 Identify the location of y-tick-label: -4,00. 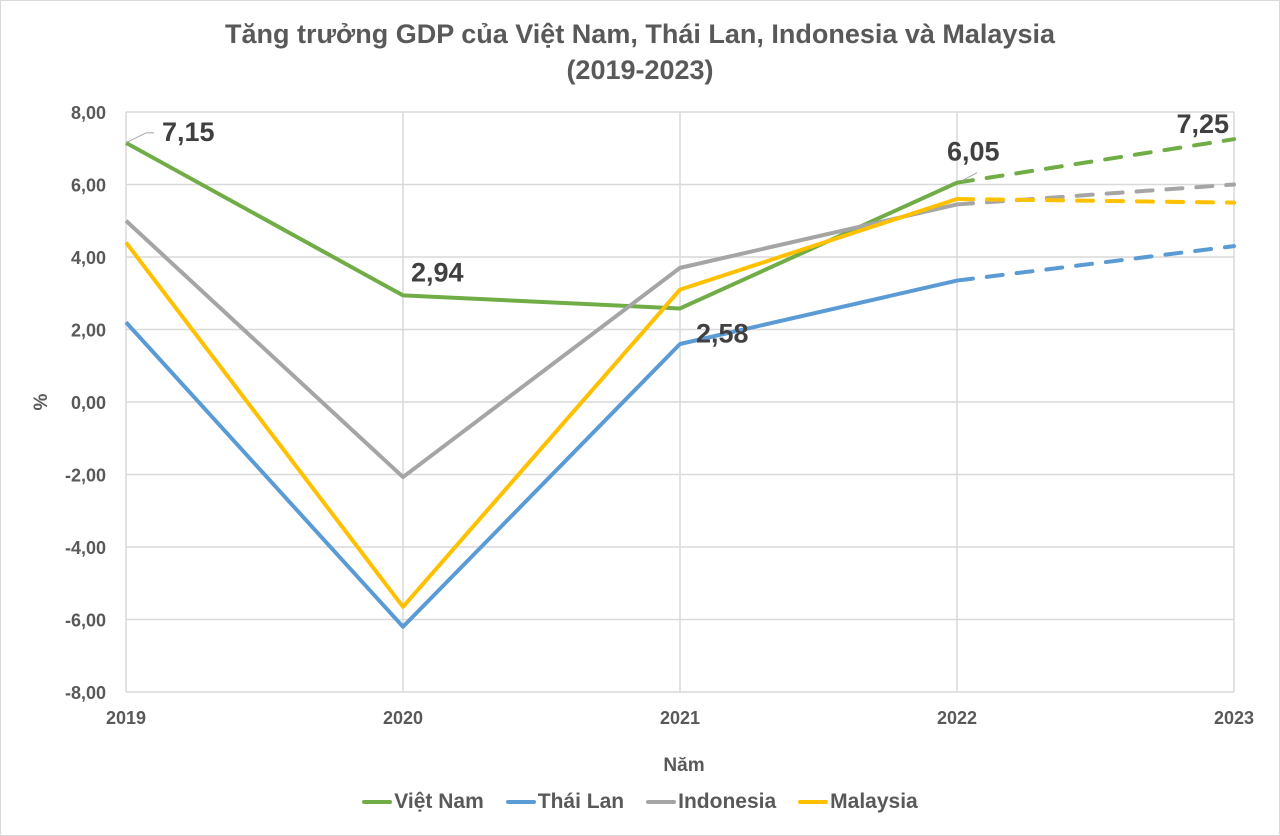
(85, 548).